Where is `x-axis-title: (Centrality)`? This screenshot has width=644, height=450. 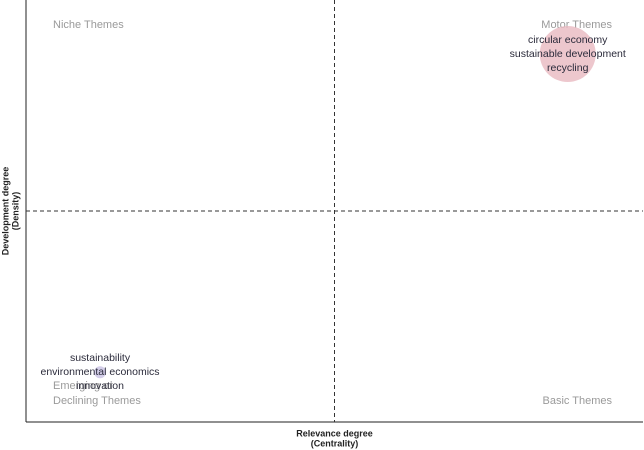 x-axis-title: (Centrality) is located at coordinates (335, 443).